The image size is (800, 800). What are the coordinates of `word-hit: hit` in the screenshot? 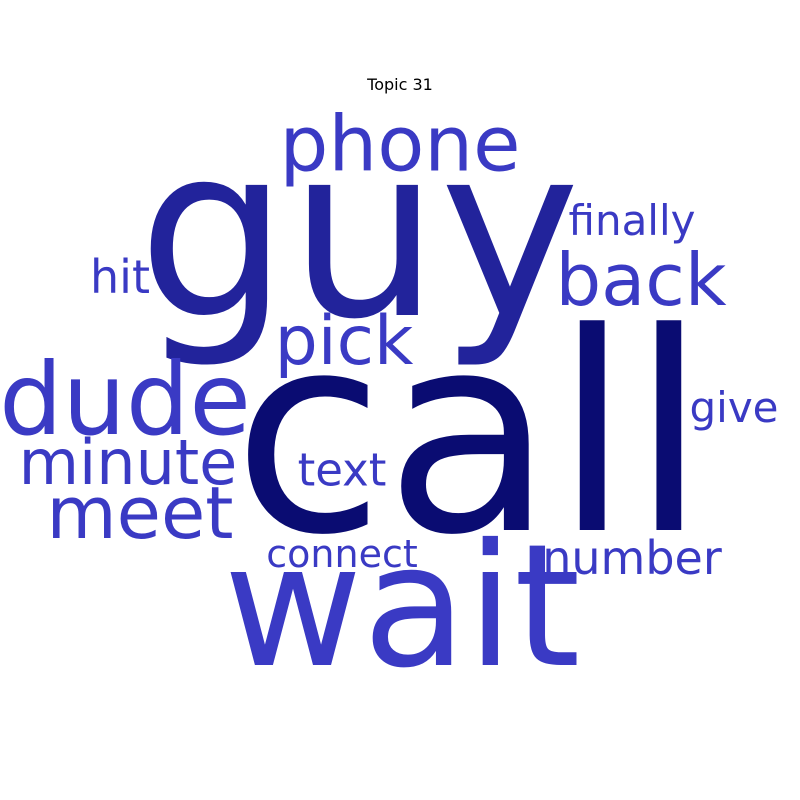 It's located at (120, 277).